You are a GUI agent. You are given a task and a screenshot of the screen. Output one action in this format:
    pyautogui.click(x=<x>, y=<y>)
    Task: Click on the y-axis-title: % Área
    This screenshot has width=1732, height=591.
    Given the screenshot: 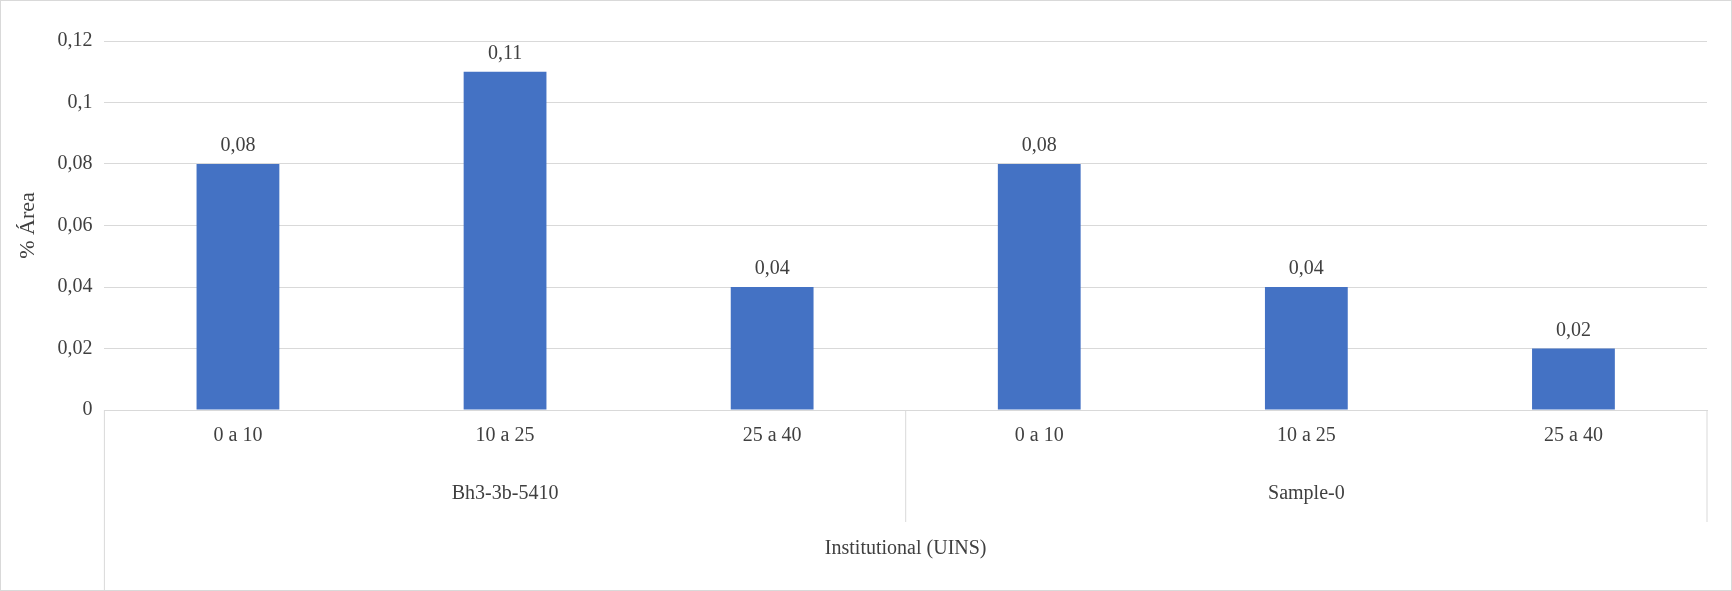 What is the action you would take?
    pyautogui.click(x=26, y=225)
    